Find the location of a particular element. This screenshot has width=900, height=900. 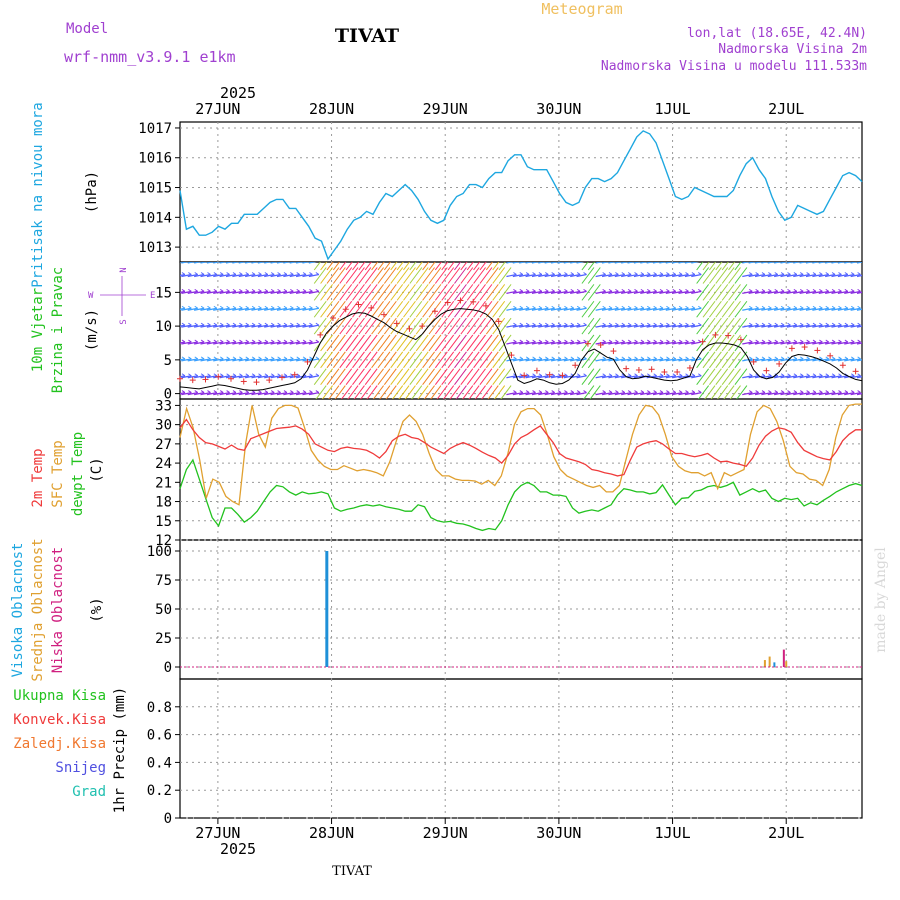

y-tick-label: 100 is located at coordinates (159, 552).